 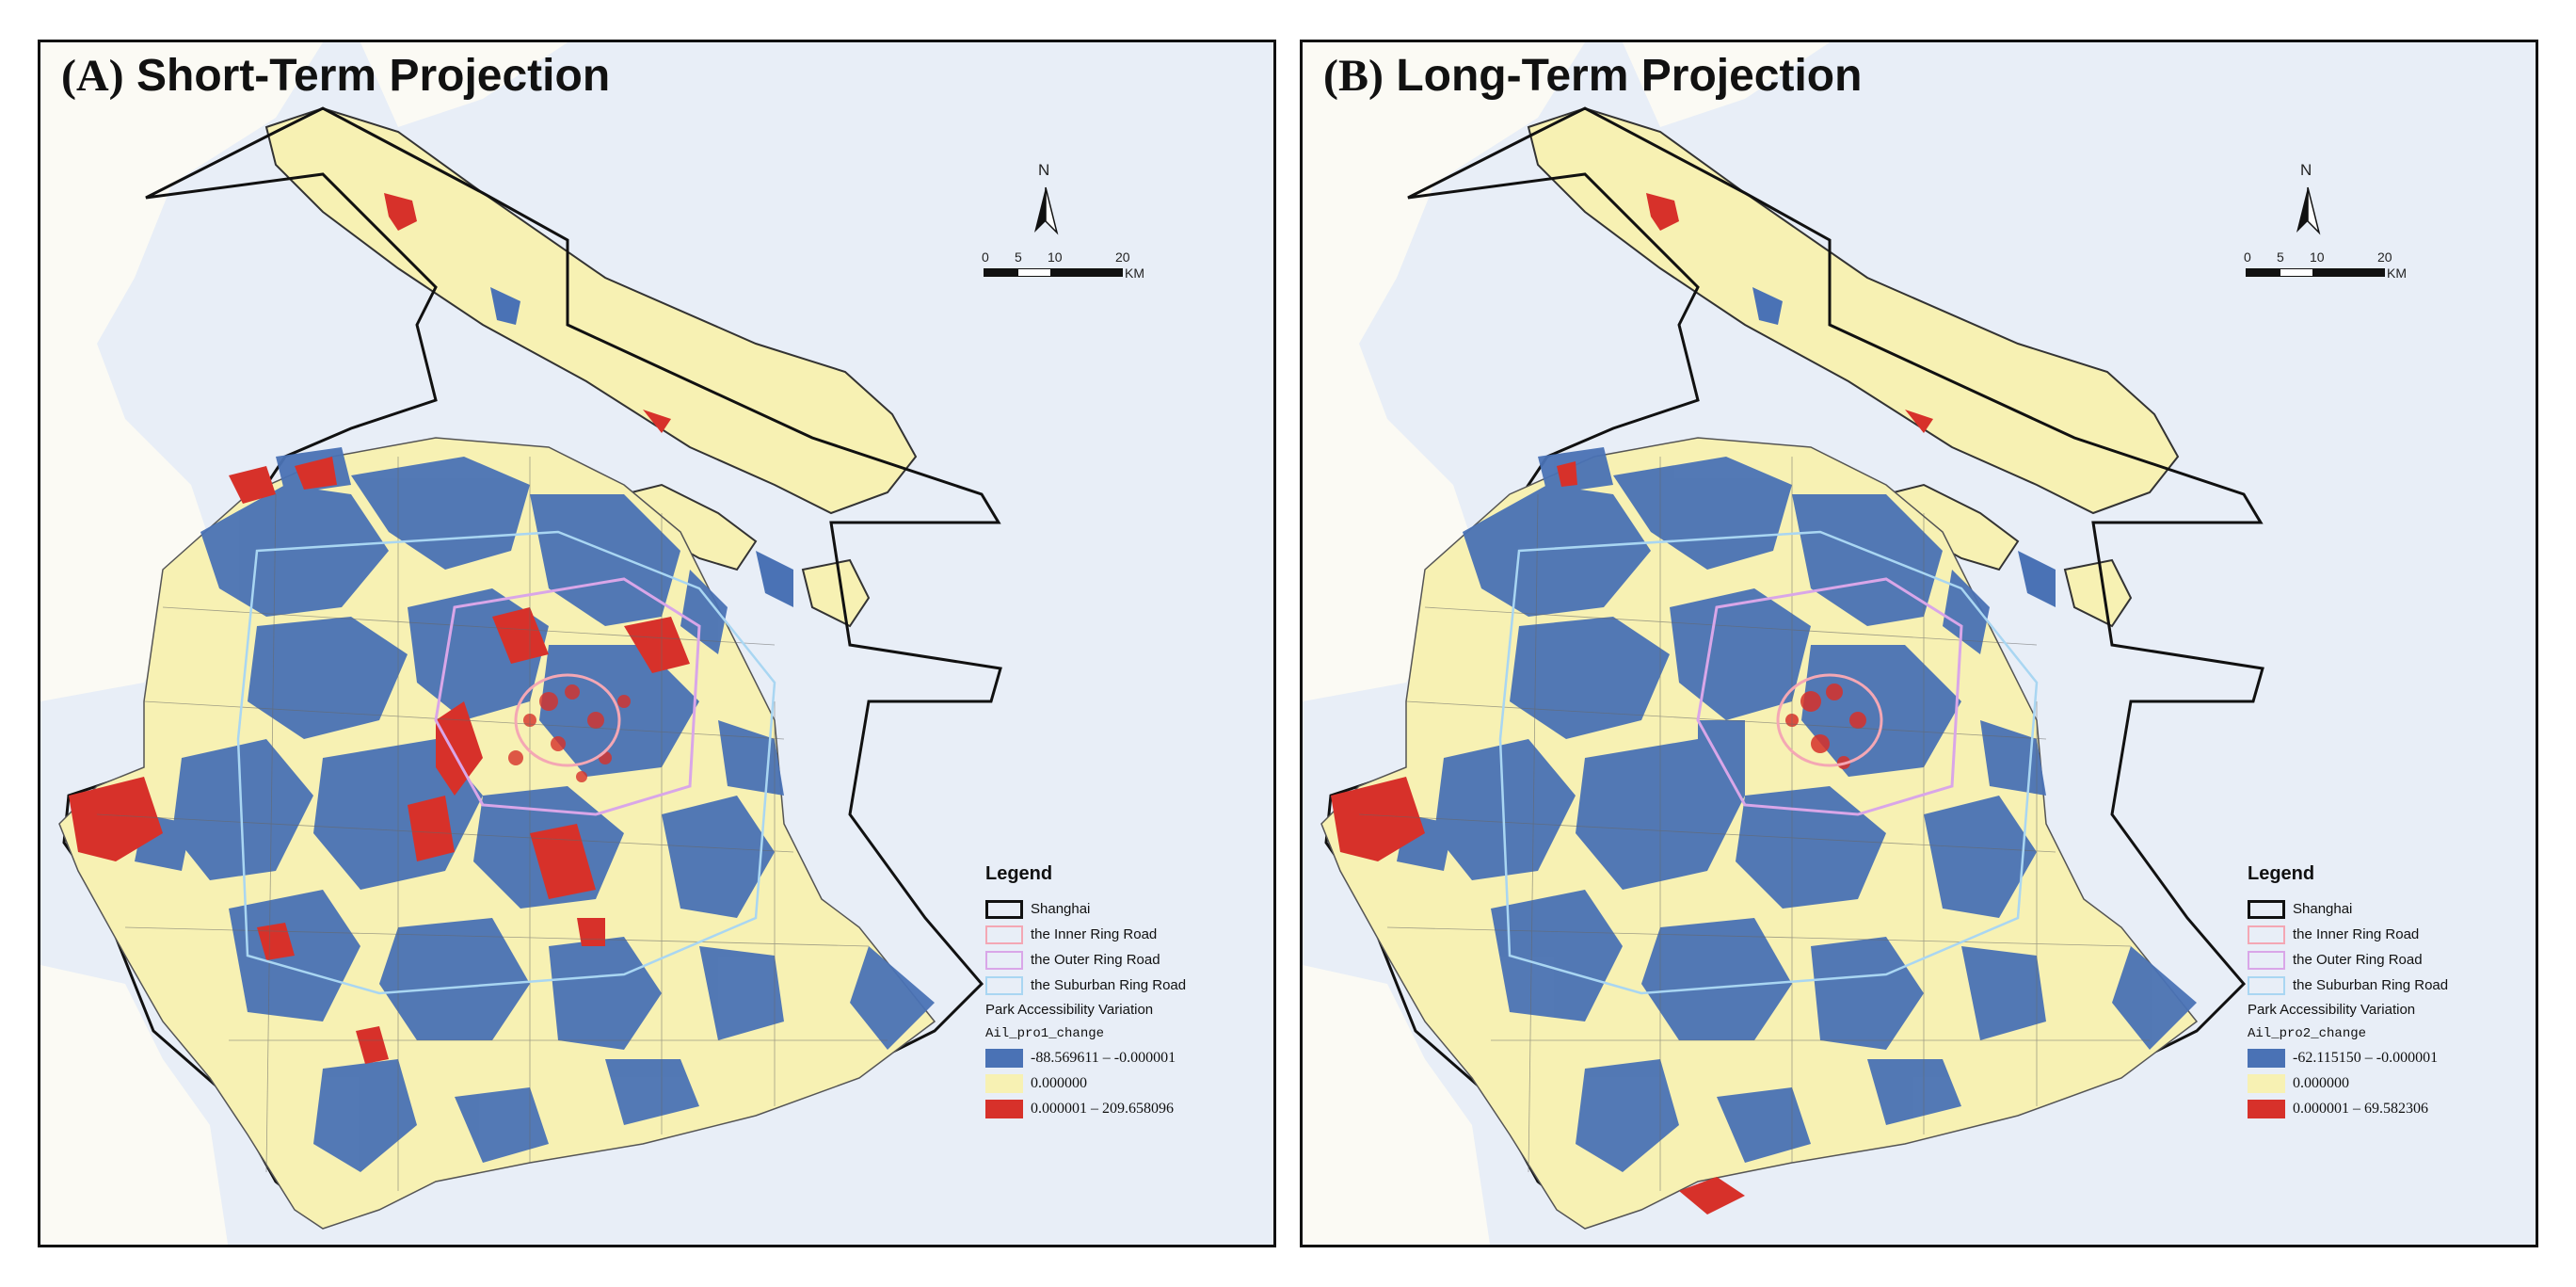 What do you see at coordinates (1103, 1058) in the screenshot?
I see `legend-class-label: -88.569611 – -0.000001` at bounding box center [1103, 1058].